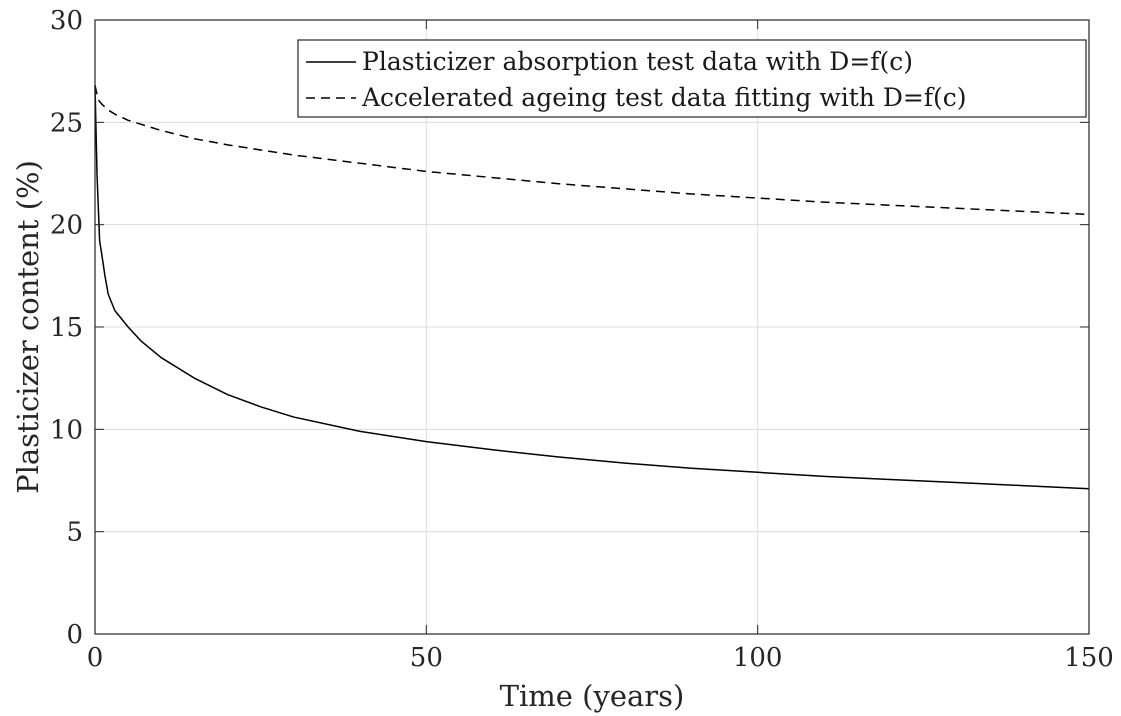  What do you see at coordinates (66, 123) in the screenshot?
I see `y-tick-label: 25` at bounding box center [66, 123].